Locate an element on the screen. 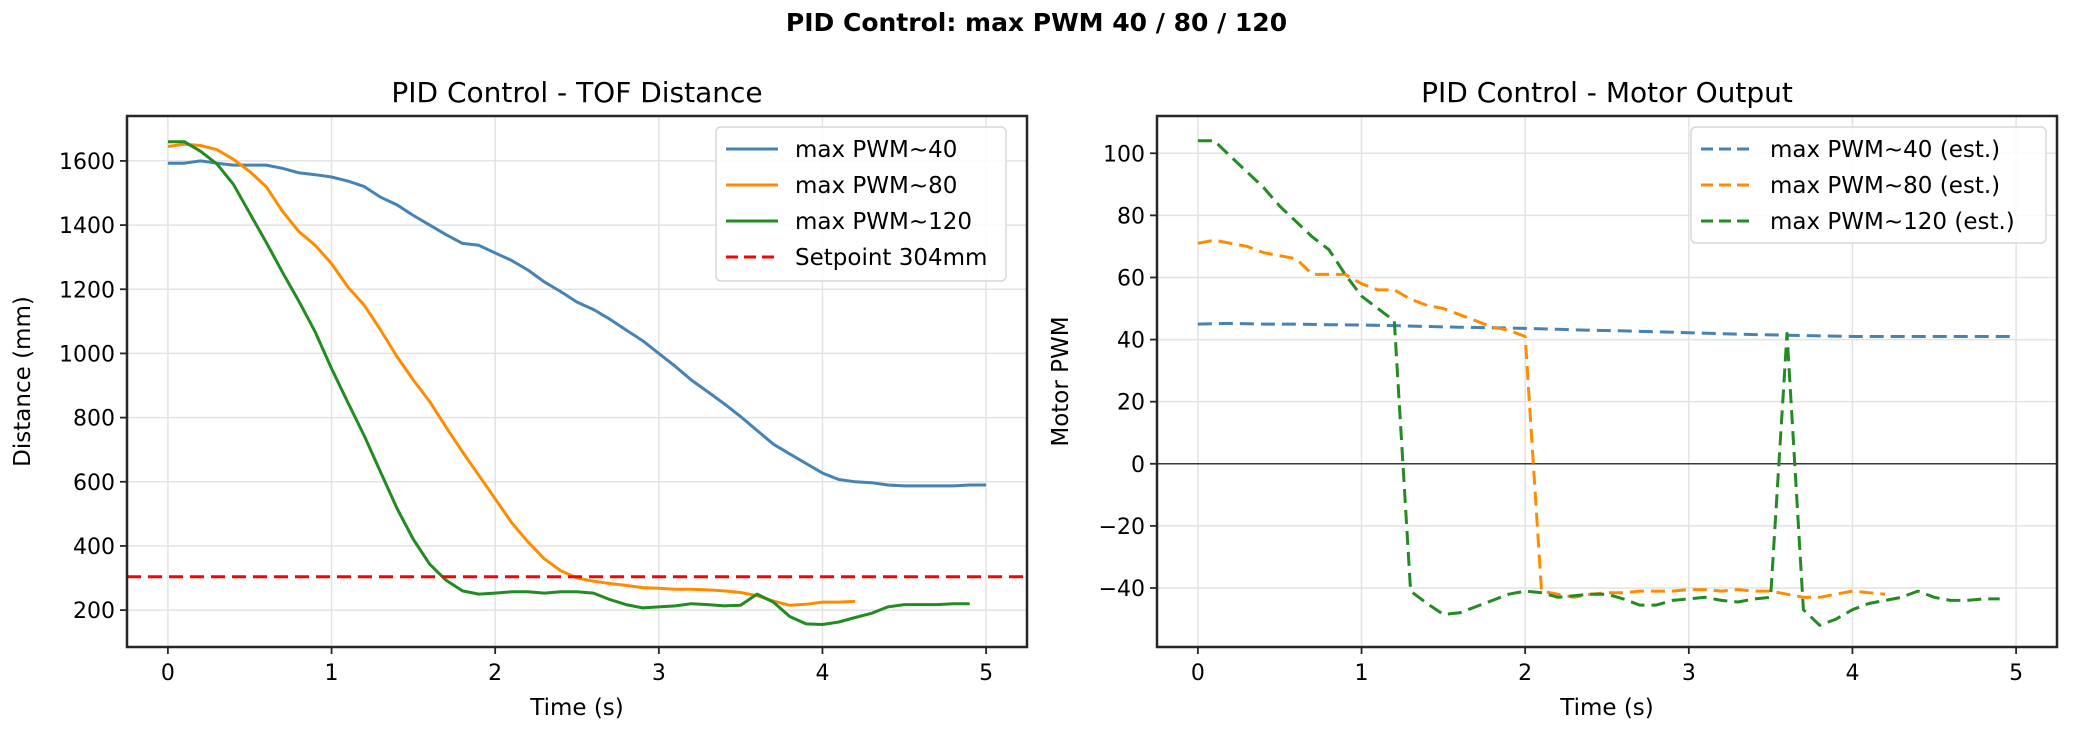 This screenshot has width=2073, height=732. y-tick-label: 20 is located at coordinates (1131, 403).